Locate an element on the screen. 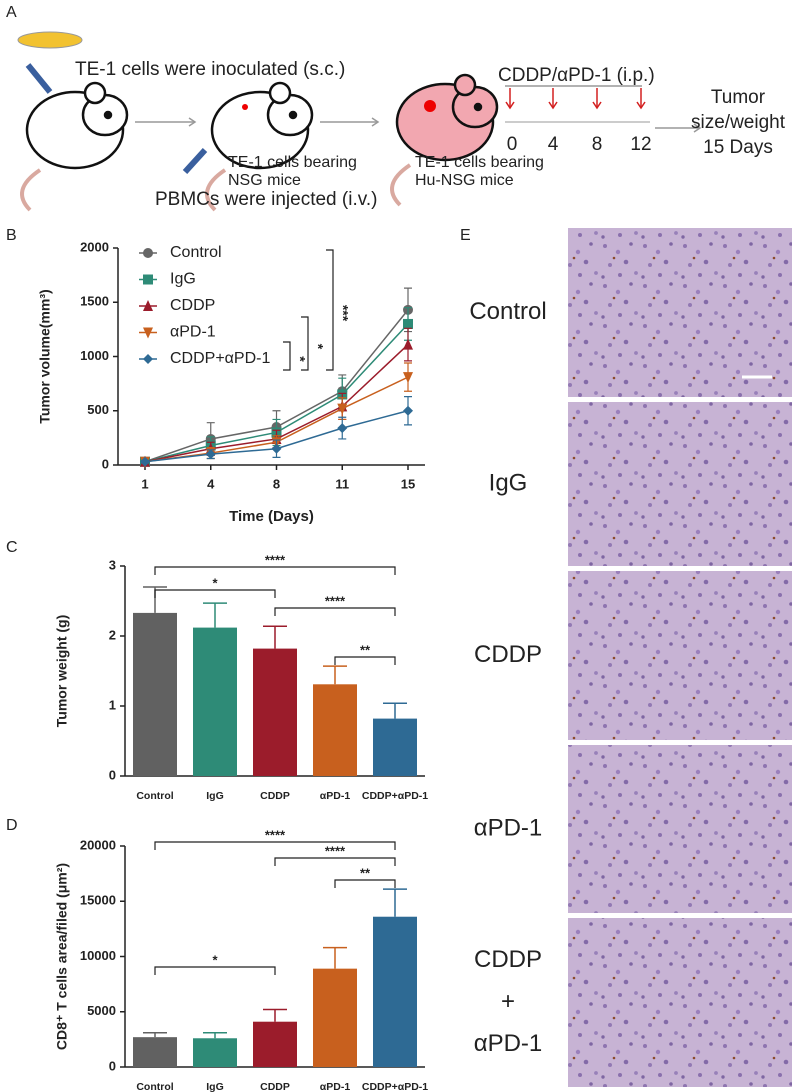 This screenshot has height=1092, width=794. legend-label: IgG is located at coordinates (183, 279).